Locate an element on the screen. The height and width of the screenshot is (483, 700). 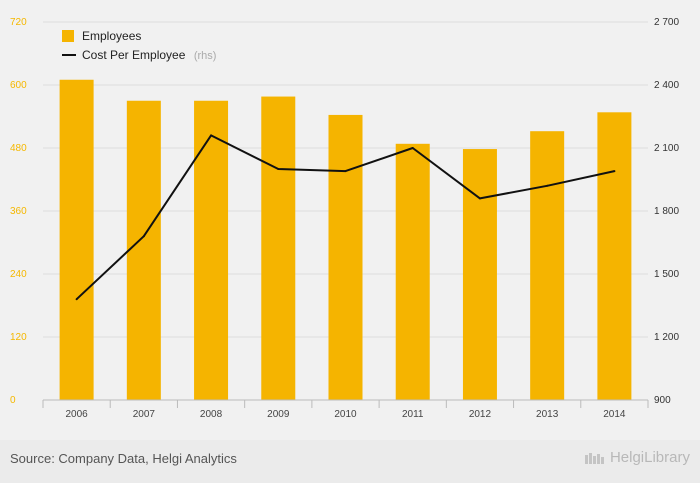
y-left-tick-label: 600 is located at coordinates (18, 85).